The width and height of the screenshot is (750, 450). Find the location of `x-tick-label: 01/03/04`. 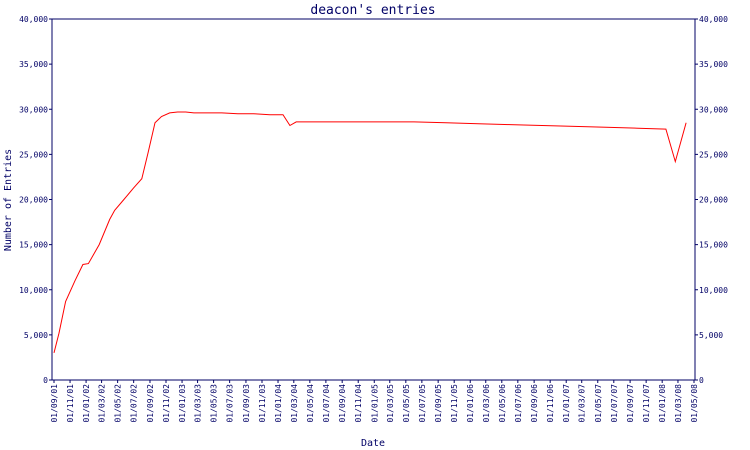

x-tick-label: 01/03/04 is located at coordinates (294, 403).